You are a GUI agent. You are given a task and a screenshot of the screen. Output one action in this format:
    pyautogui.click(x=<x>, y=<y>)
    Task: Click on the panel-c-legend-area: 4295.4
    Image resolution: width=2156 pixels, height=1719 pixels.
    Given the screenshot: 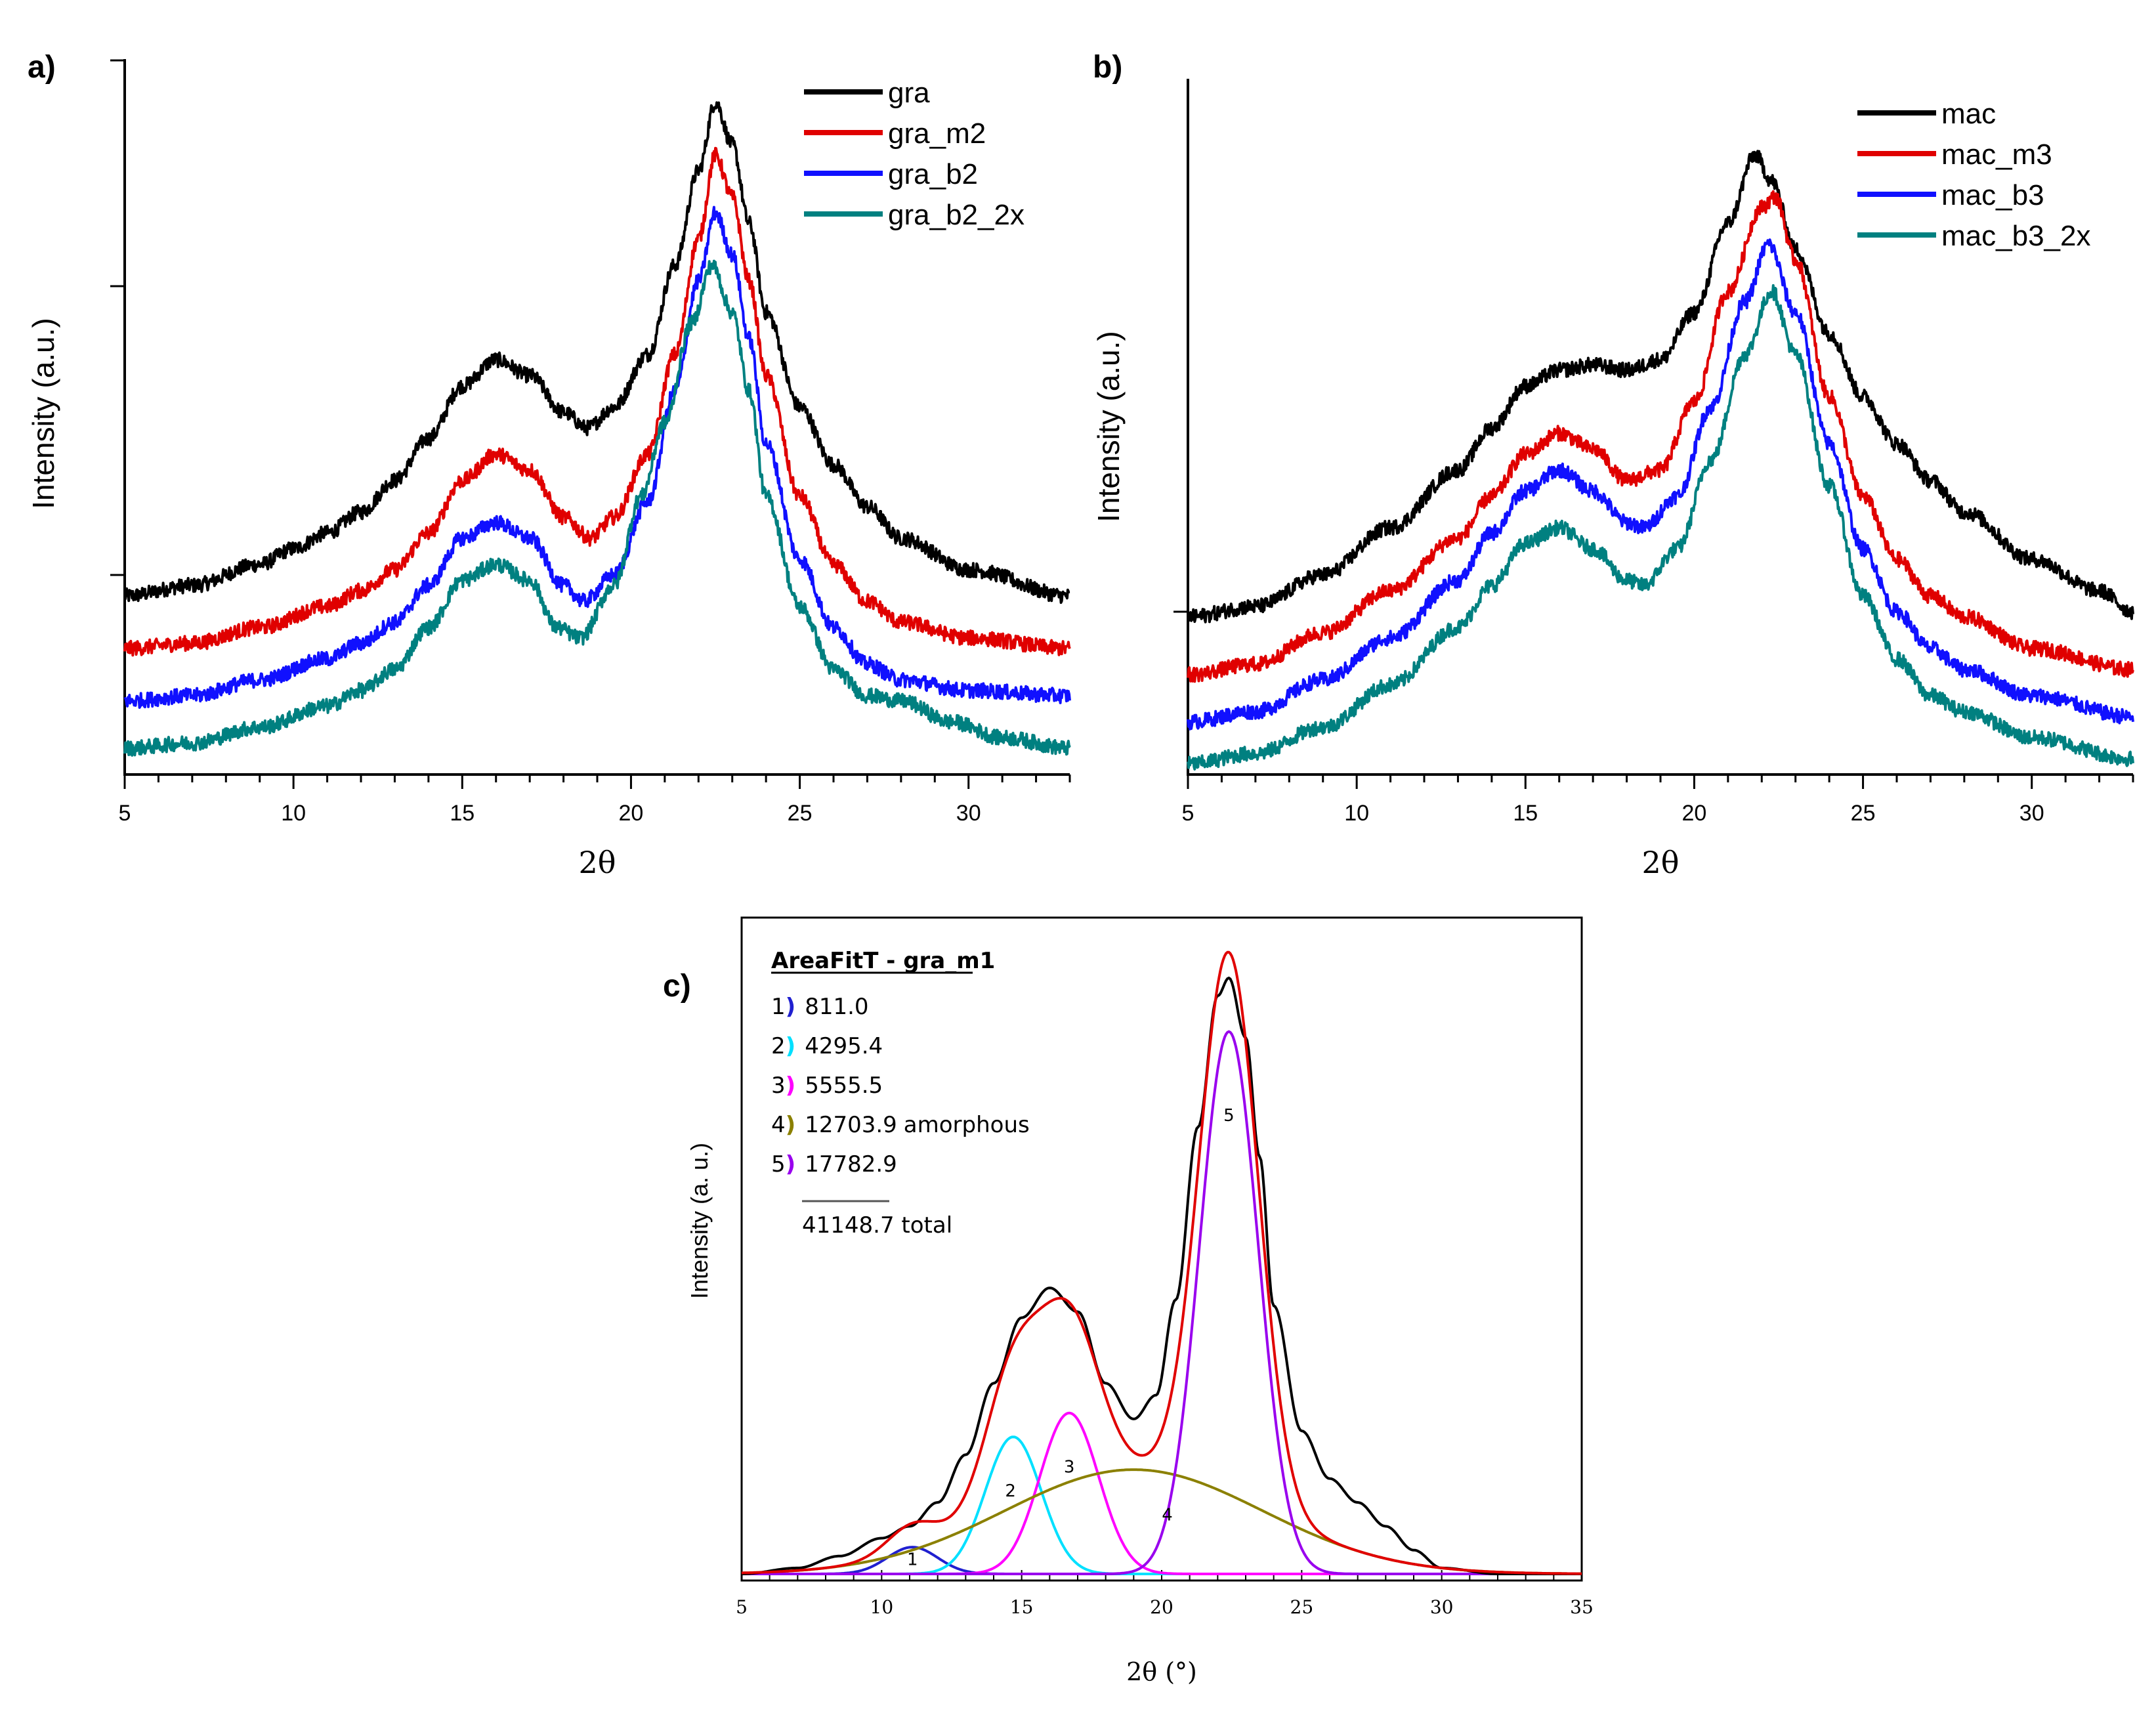 What is the action you would take?
    pyautogui.click(x=844, y=1046)
    